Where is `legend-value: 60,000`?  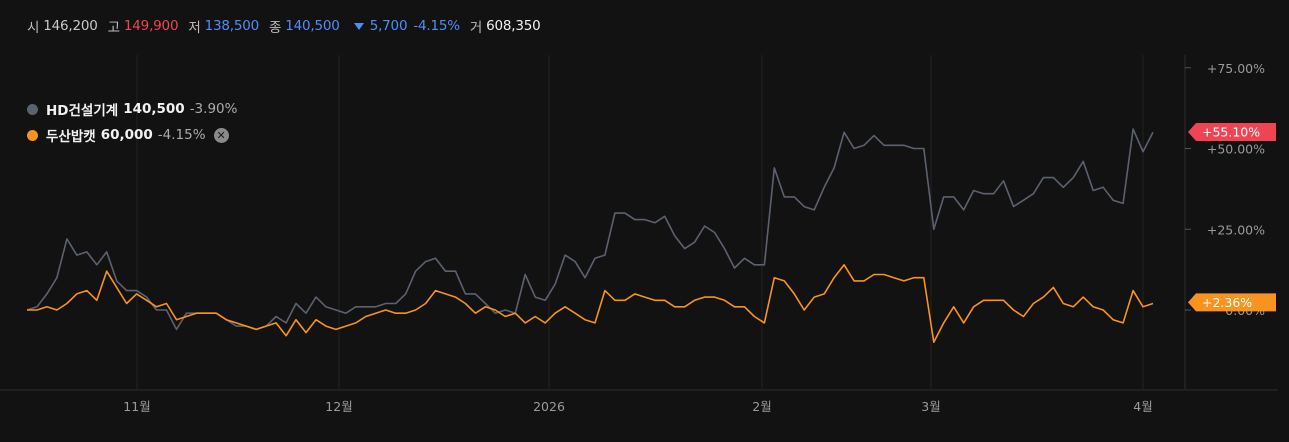
legend-value: 60,000 is located at coordinates (126, 135).